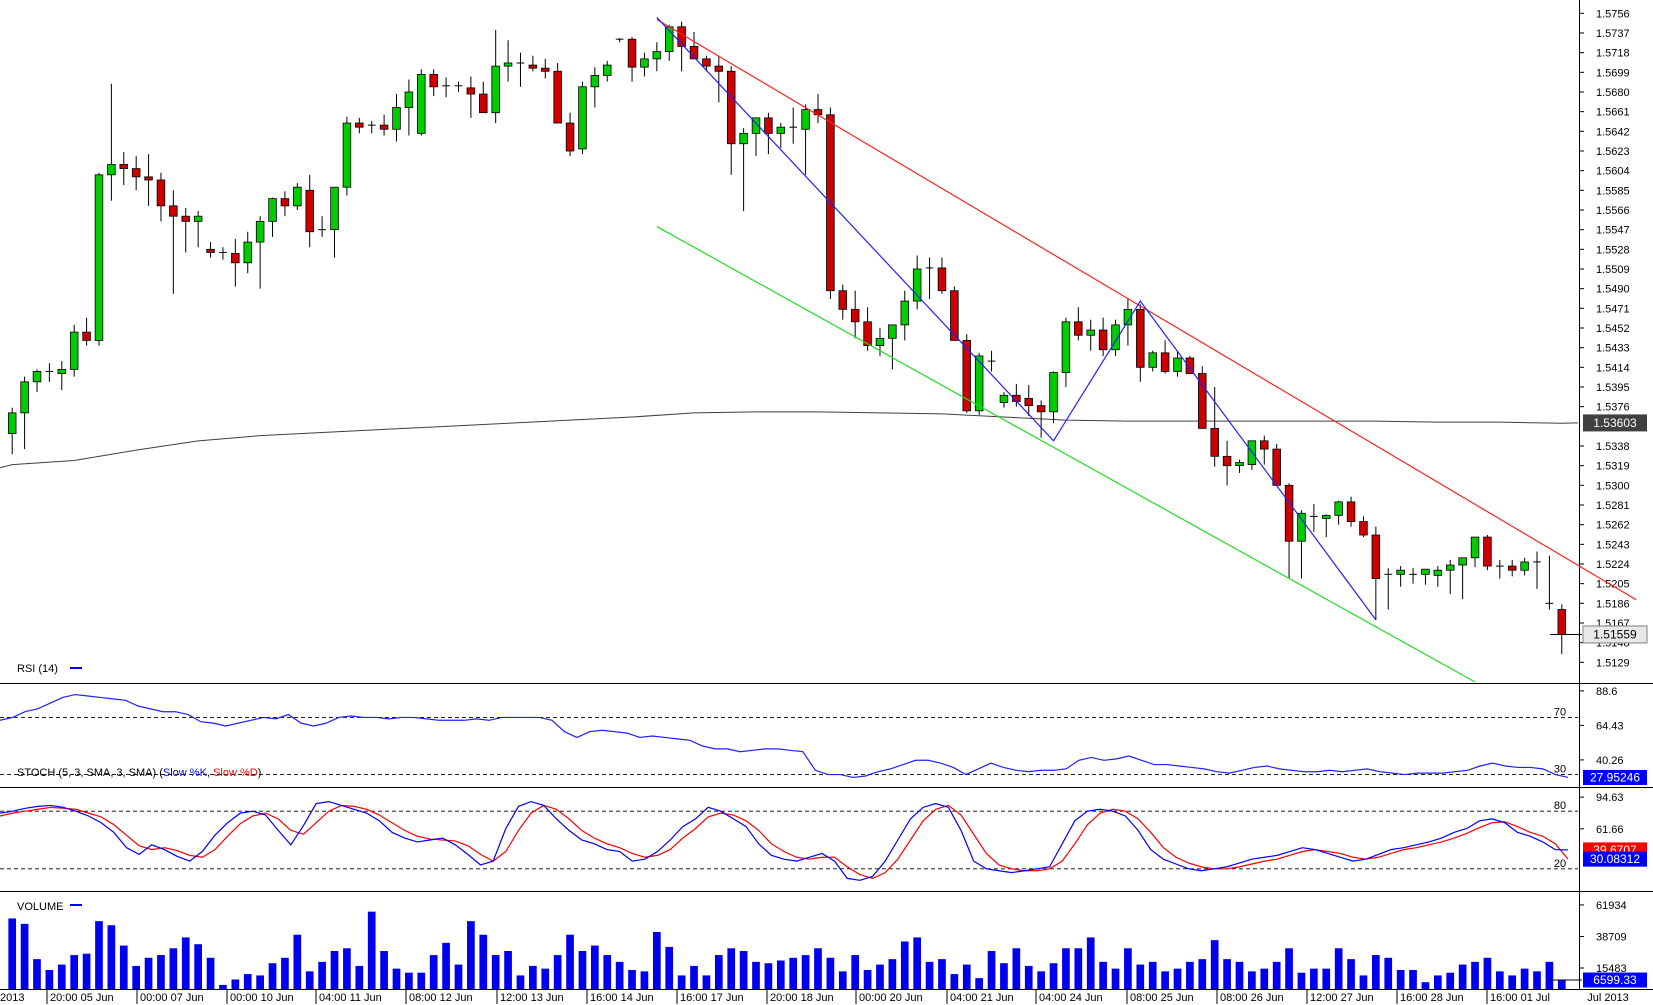 Image resolution: width=1653 pixels, height=1005 pixels. I want to click on price-tick-label: 1.5319, so click(1613, 467).